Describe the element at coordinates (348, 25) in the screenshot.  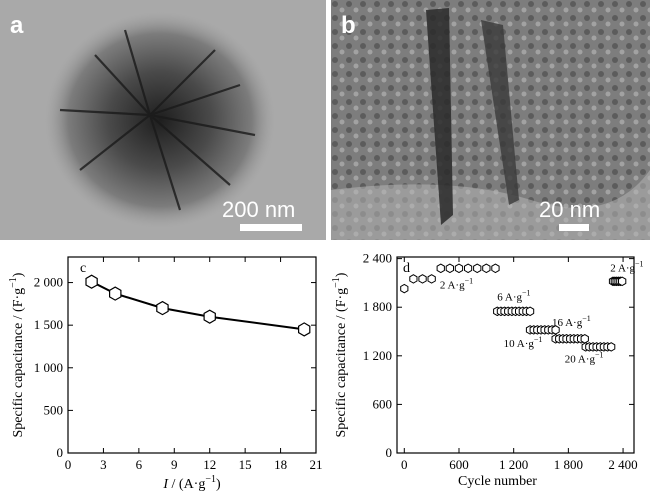
I see `panel-label-b: b` at that location.